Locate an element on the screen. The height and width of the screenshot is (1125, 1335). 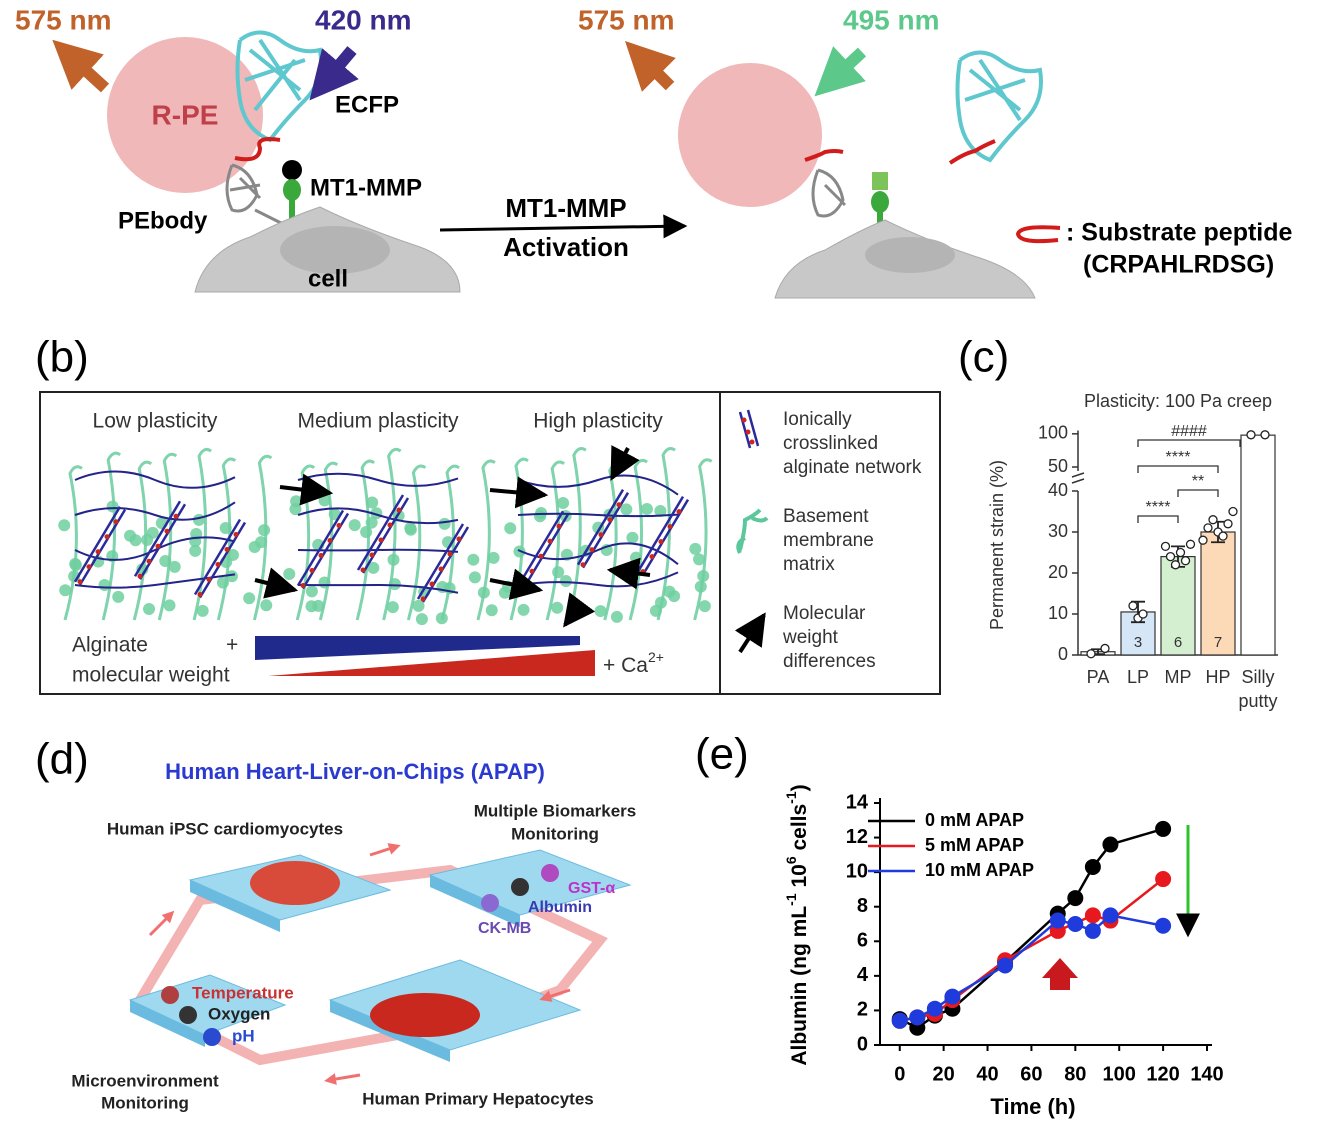
x-tick-label: LP is located at coordinates (1138, 677).